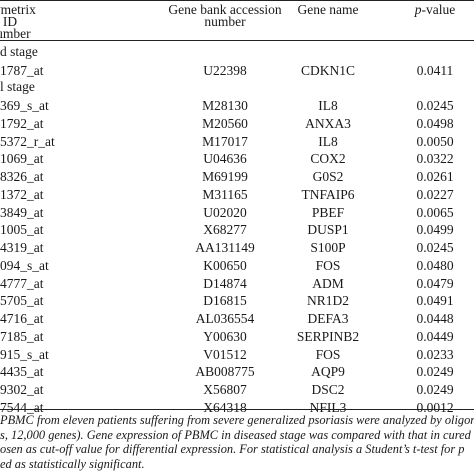 The height and width of the screenshot is (474, 474). I want to click on gene-name: DEFA3, so click(328, 318).